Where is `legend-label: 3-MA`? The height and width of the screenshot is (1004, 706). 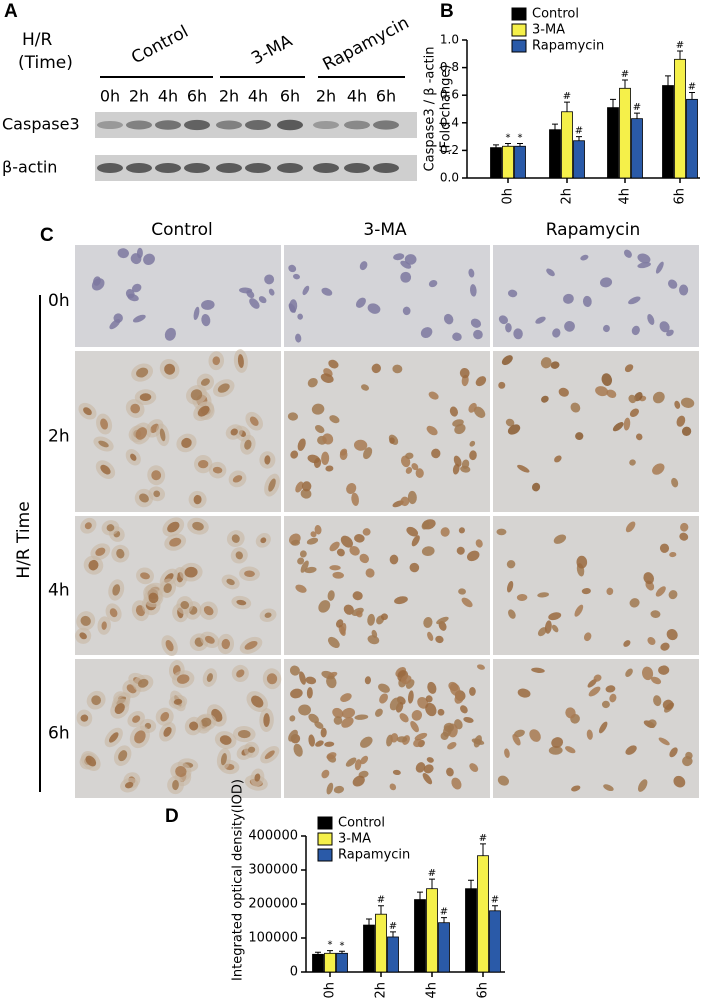 legend-label: 3-MA is located at coordinates (548, 30).